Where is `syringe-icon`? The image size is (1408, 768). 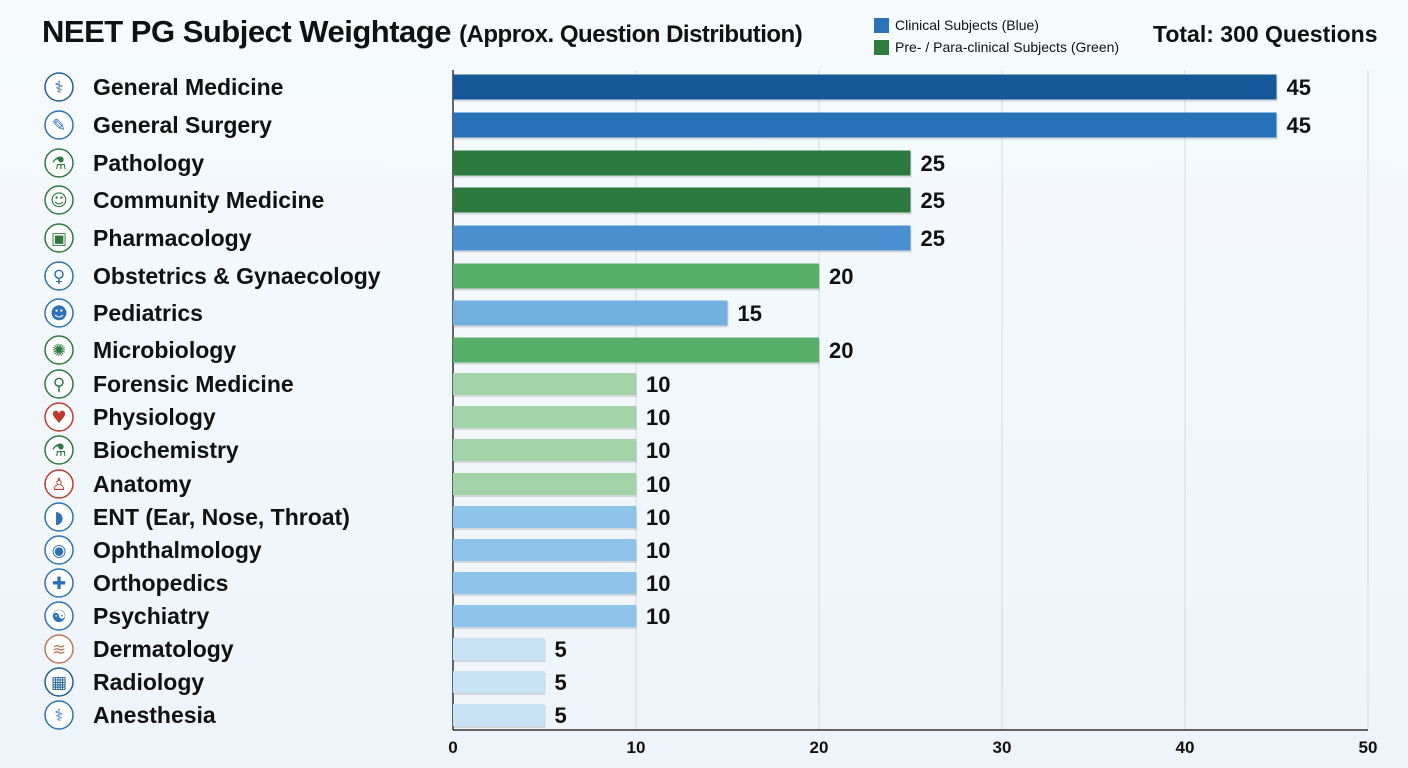
syringe-icon is located at coordinates (59, 715).